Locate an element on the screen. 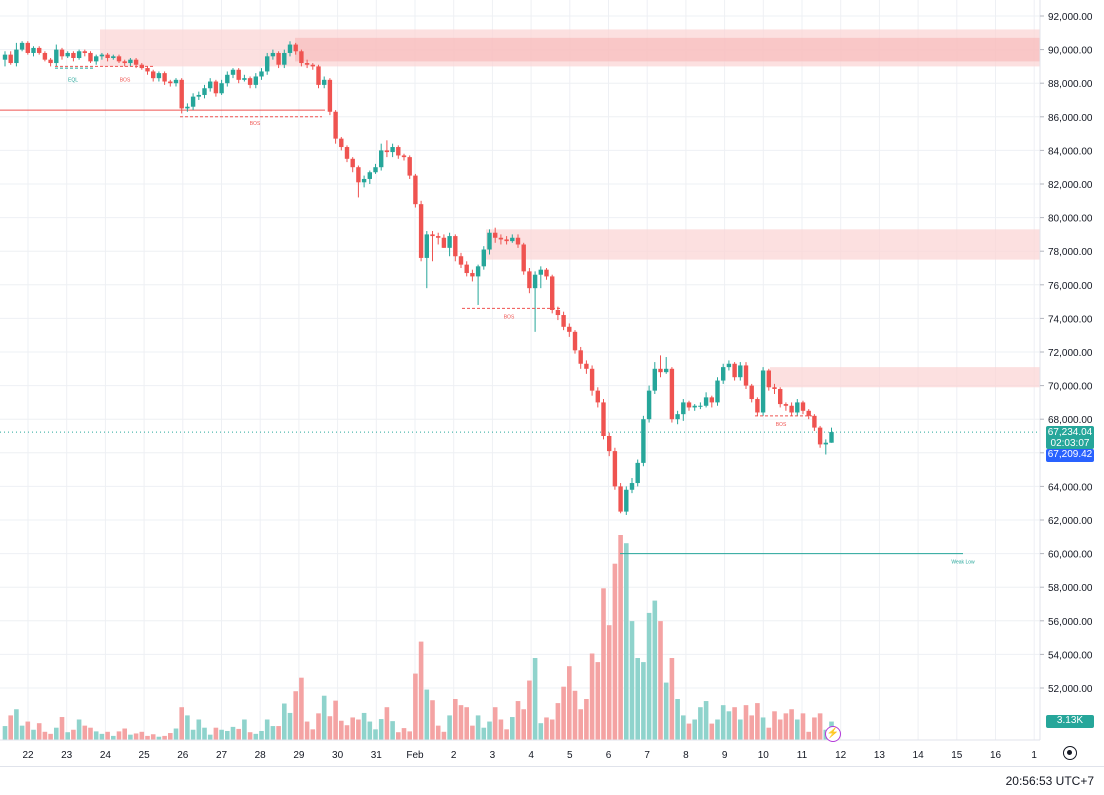 This screenshot has width=1104, height=795. lightning-icon: ⚡ is located at coordinates (833, 734).